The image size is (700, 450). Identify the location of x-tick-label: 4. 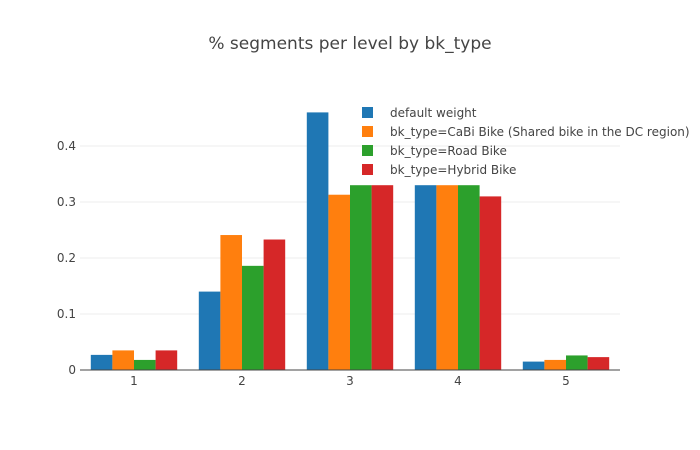
(458, 381).